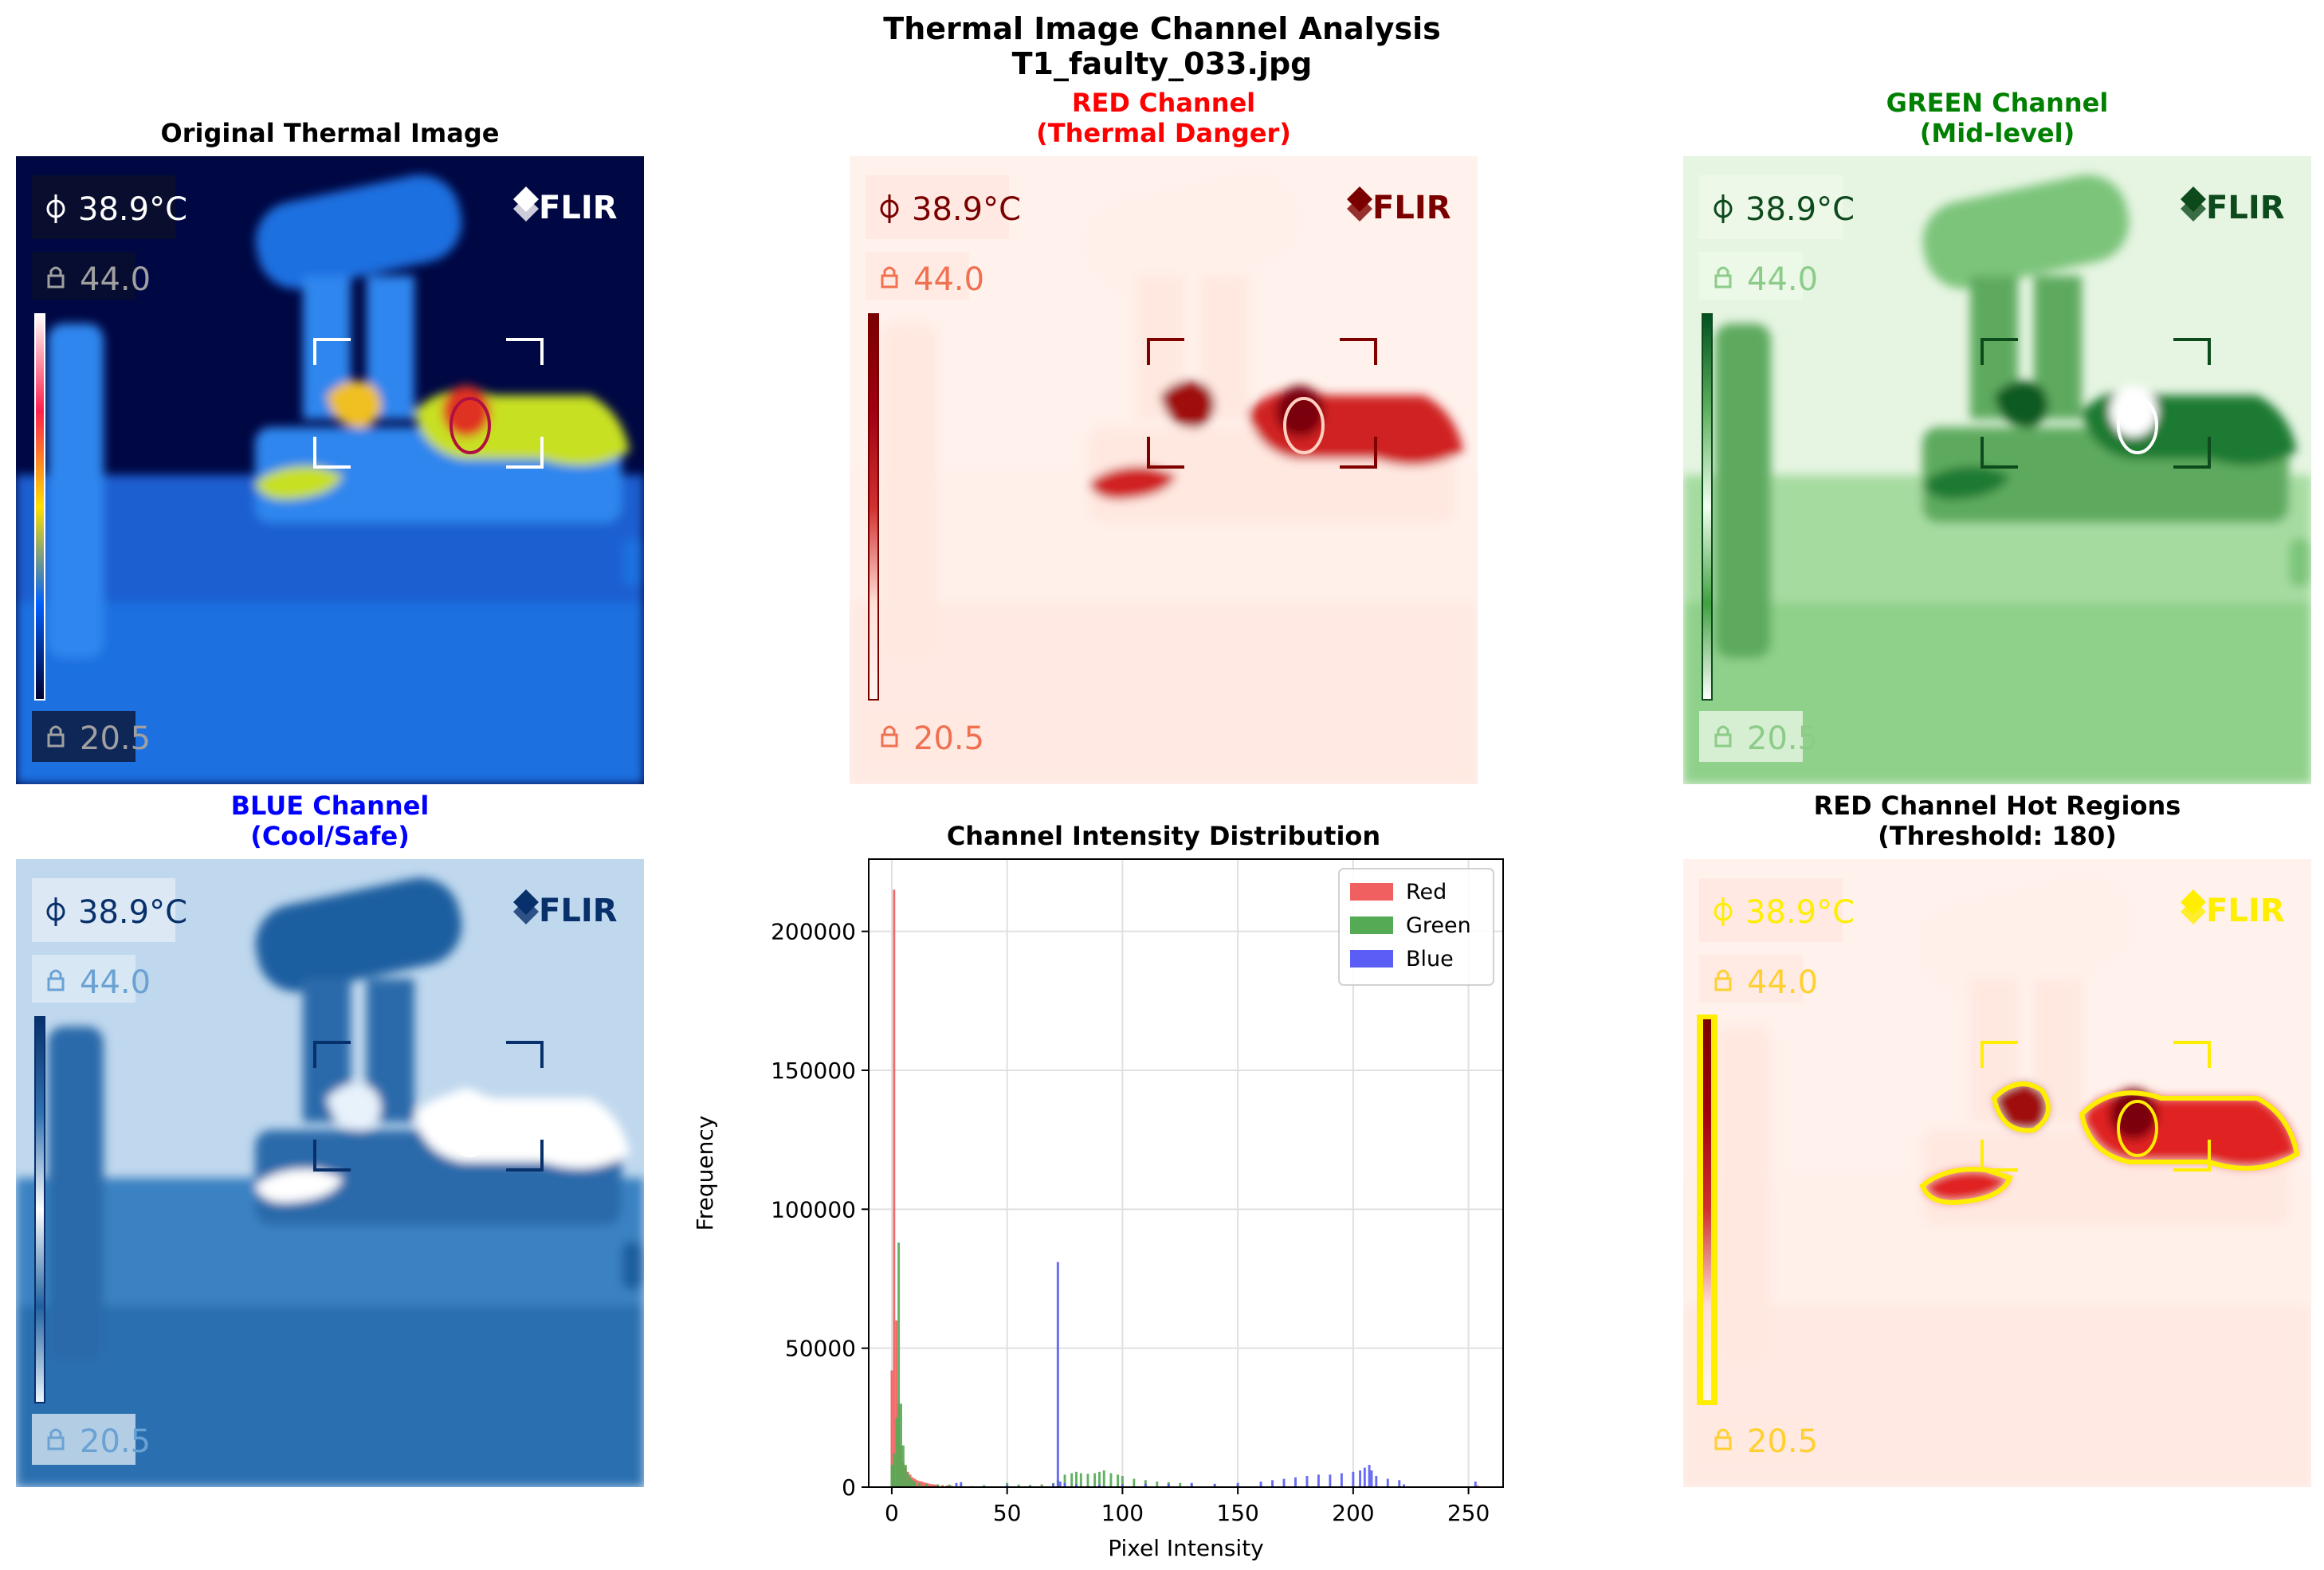 The width and height of the screenshot is (2324, 1570). Describe the element at coordinates (849, 1487) in the screenshot. I see `y-tick-label: 0` at that location.